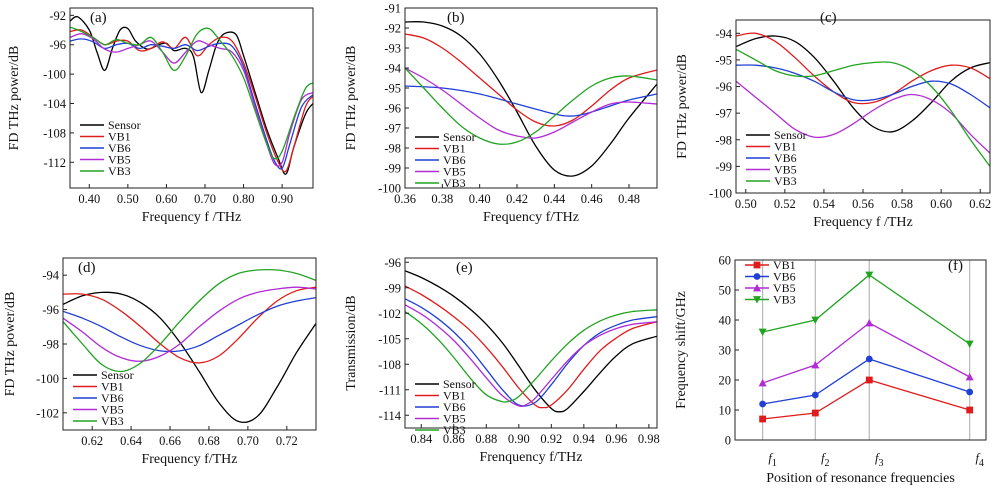 This screenshot has height=494, width=1000. I want to click on y-axis-label: Transmission/dB, so click(351, 342).